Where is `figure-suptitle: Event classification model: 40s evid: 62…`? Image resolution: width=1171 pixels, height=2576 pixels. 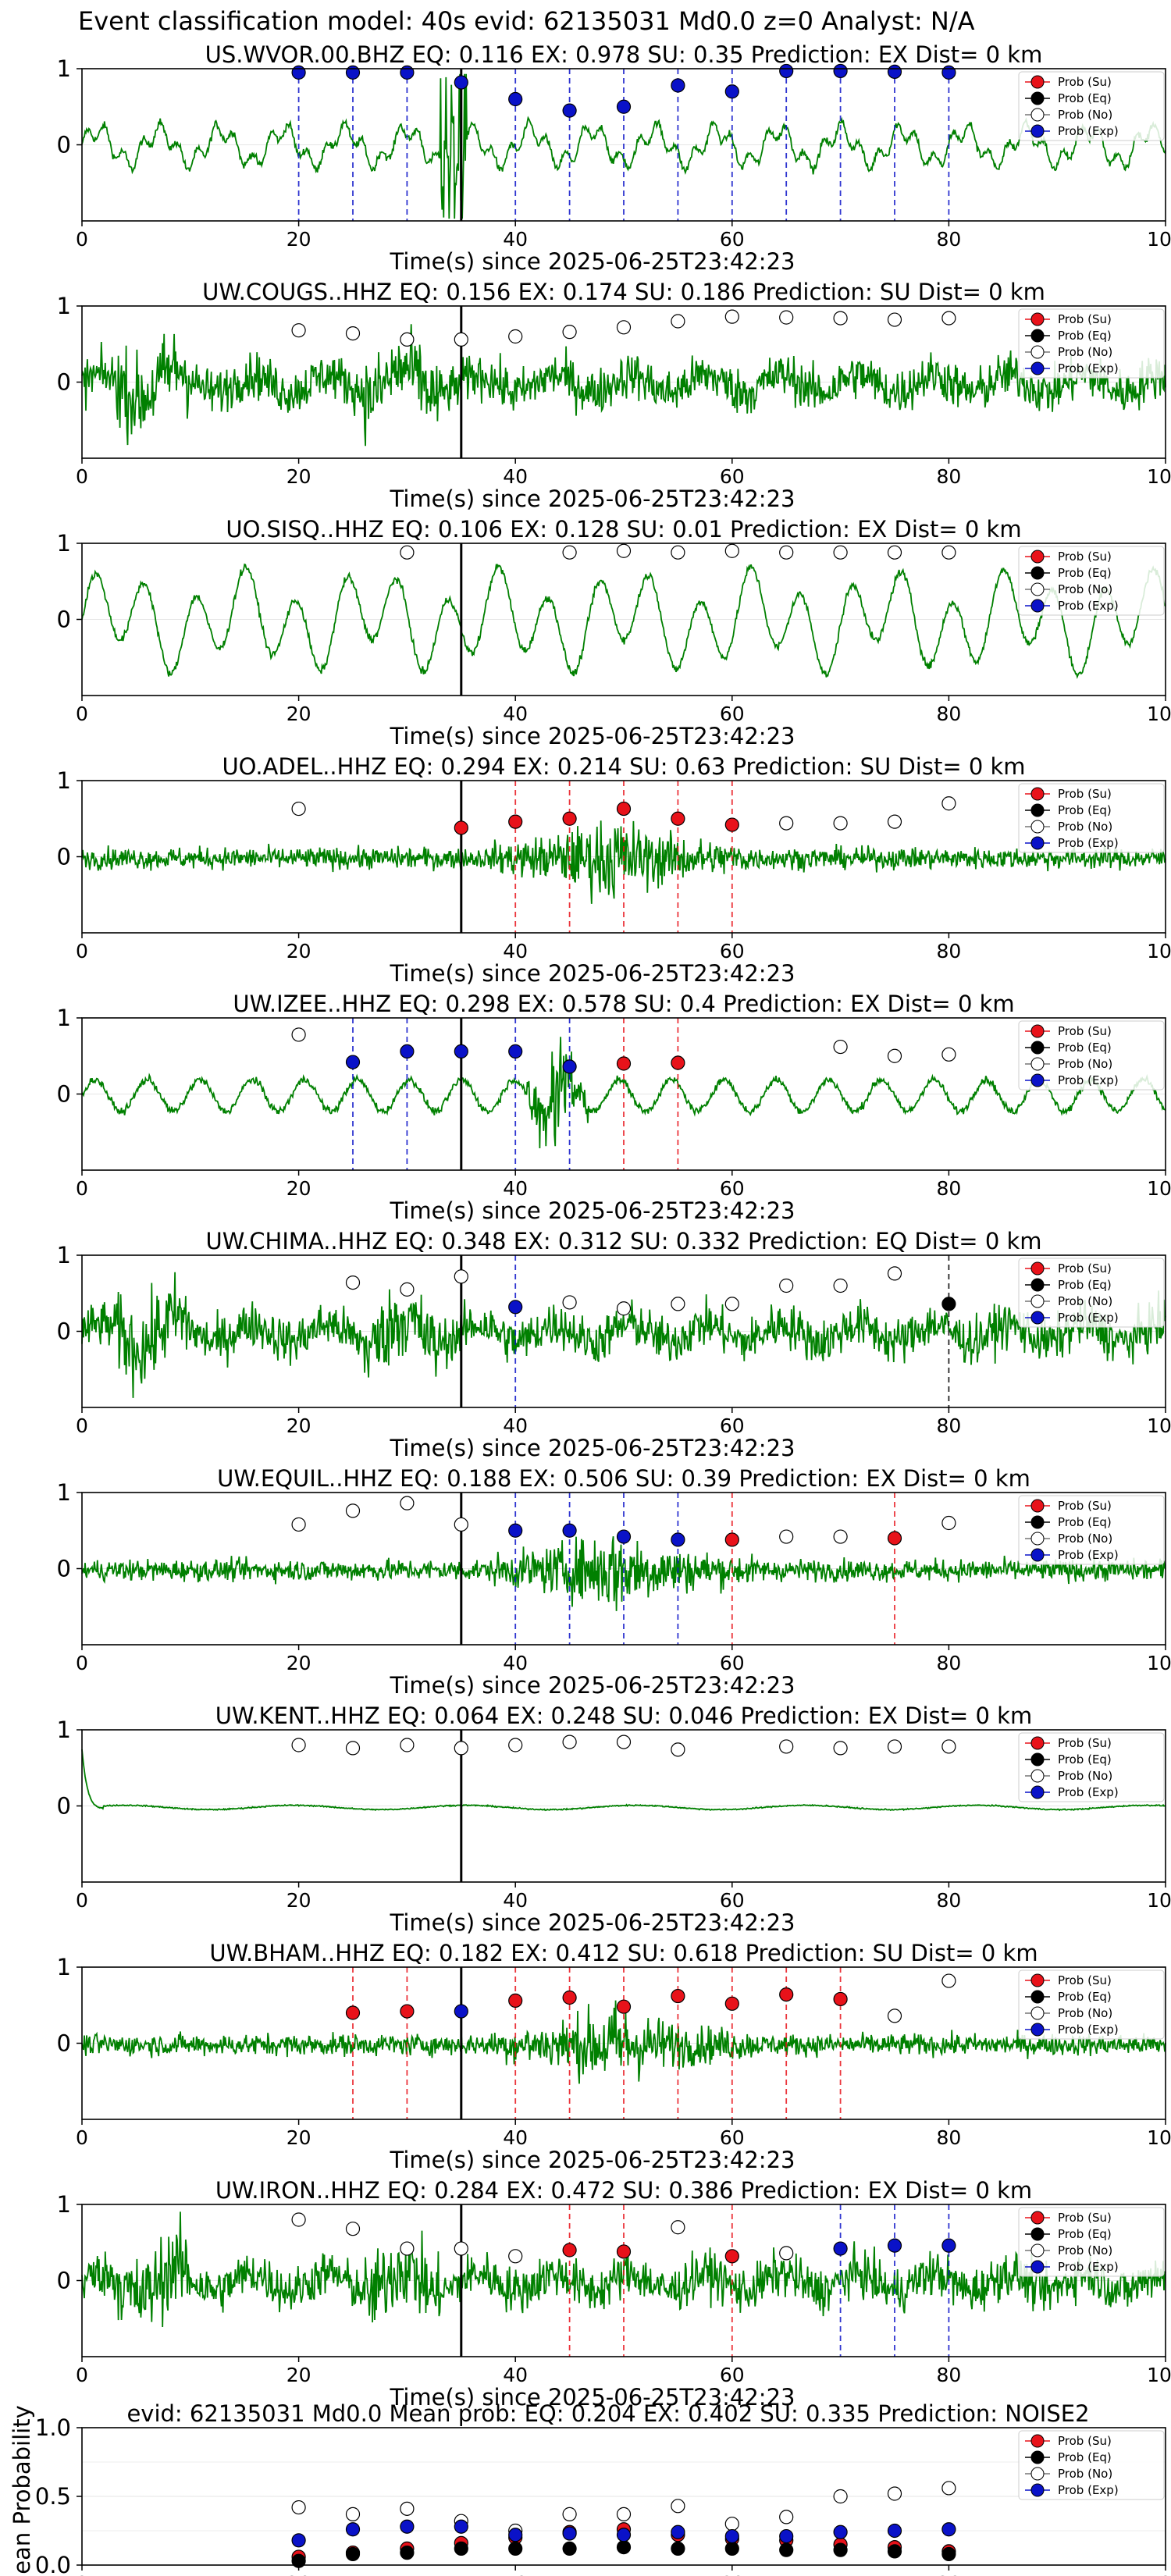
figure-suptitle: Event classification model: 40s evid: 62… is located at coordinates (526, 21).